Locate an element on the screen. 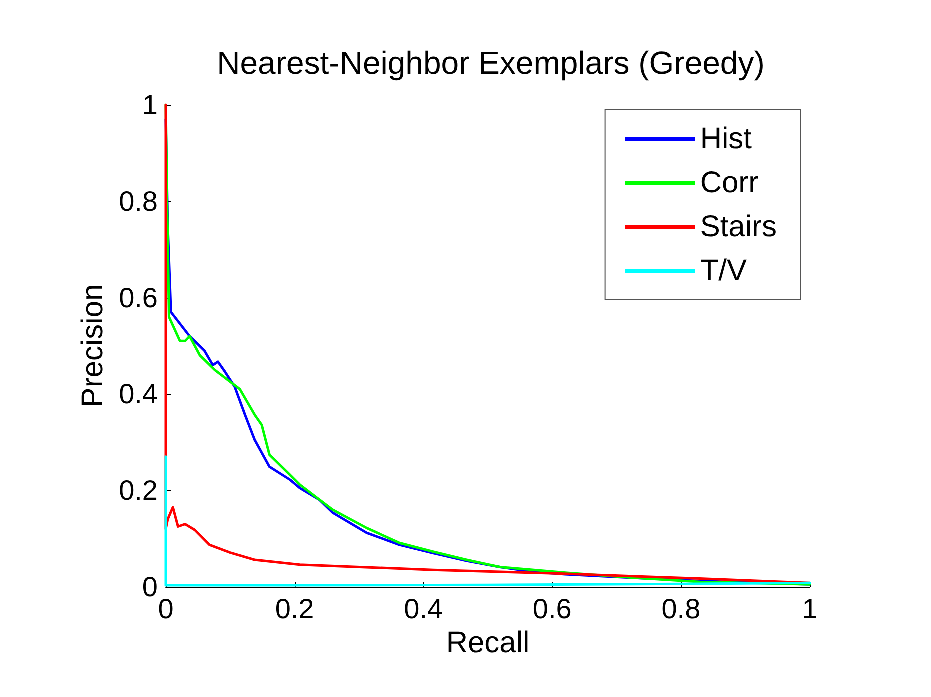 This screenshot has width=931, height=697. chart-title: Nearest-Neighbor Exemplars (Greedy) is located at coordinates (491, 63).